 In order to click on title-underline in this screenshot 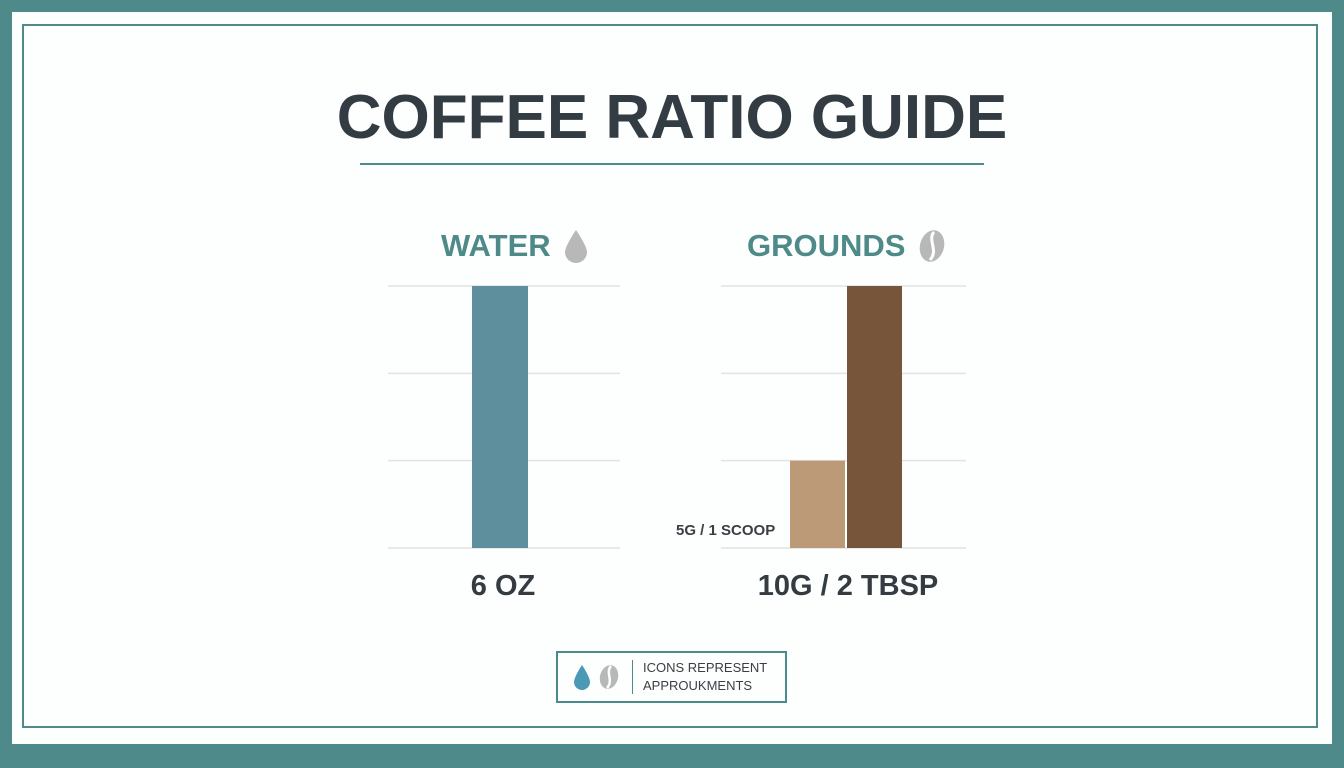, I will do `click(672, 164)`.